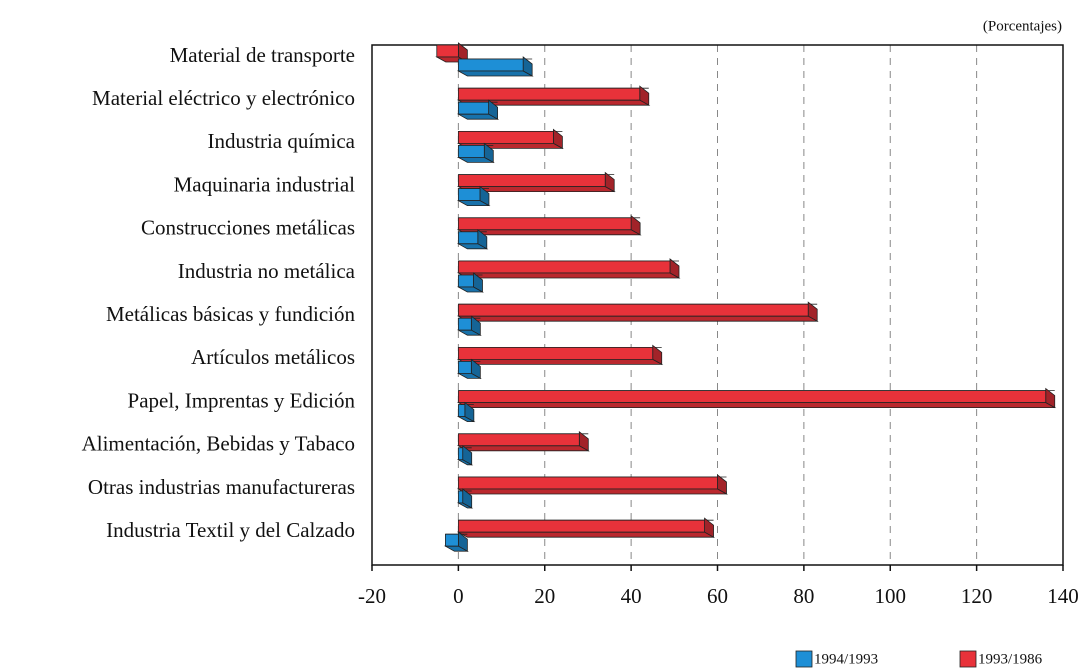  What do you see at coordinates (891, 596) in the screenshot?
I see `x-tick-label: 100` at bounding box center [891, 596].